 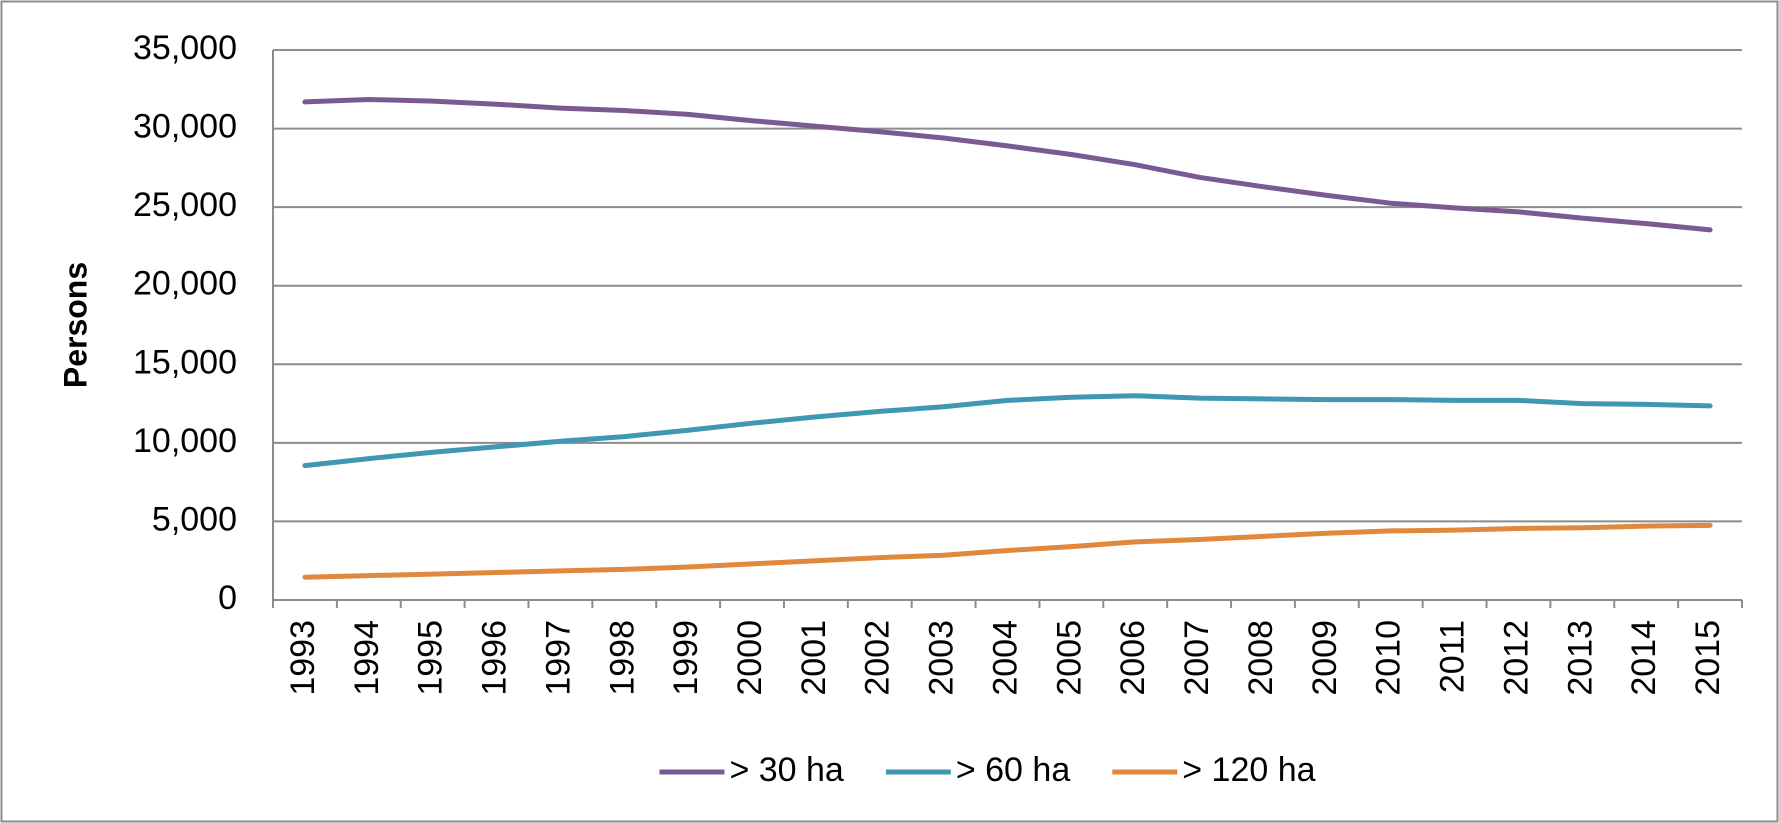 What do you see at coordinates (686, 658) in the screenshot?
I see `x-tick-label: 1999` at bounding box center [686, 658].